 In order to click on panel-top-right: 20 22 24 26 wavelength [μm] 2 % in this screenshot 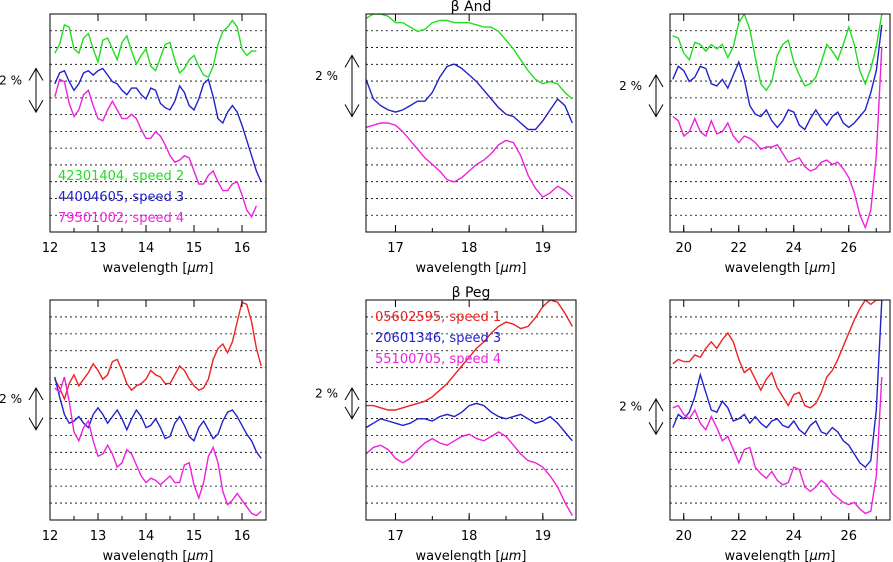, I will do `click(755, 144)`.